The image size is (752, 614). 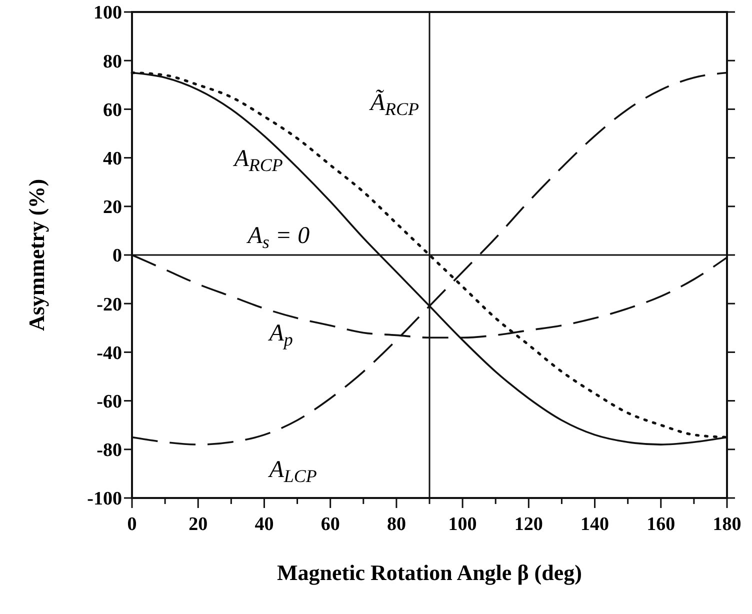 I want to click on y-tick-label: 20, so click(x=112, y=207).